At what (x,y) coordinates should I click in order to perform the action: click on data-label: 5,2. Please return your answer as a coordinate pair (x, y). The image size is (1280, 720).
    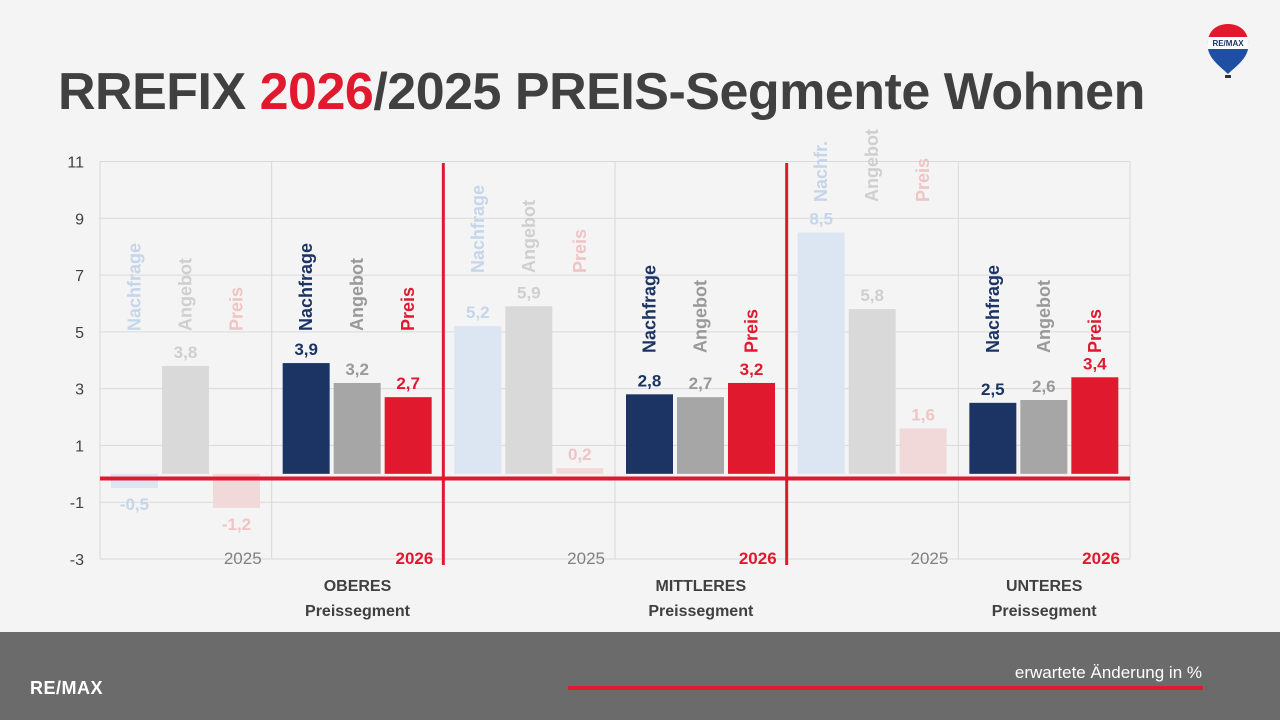
    Looking at the image, I should click on (478, 312).